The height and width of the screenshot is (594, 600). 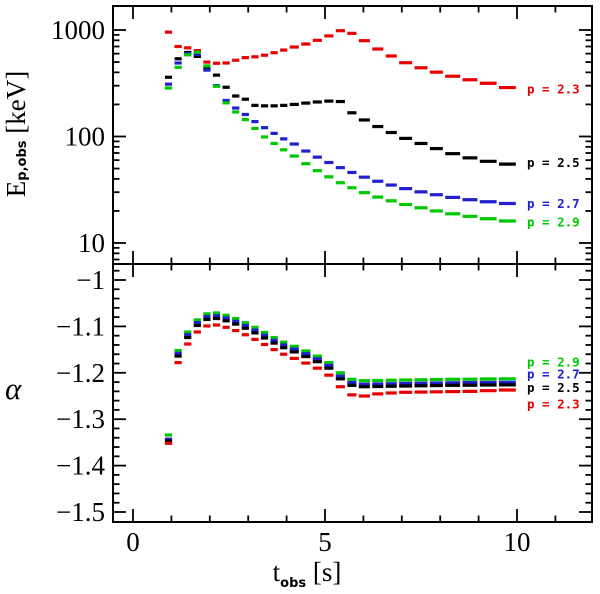 I want to click on ylabel-subscript: p,obs, so click(x=22, y=160).